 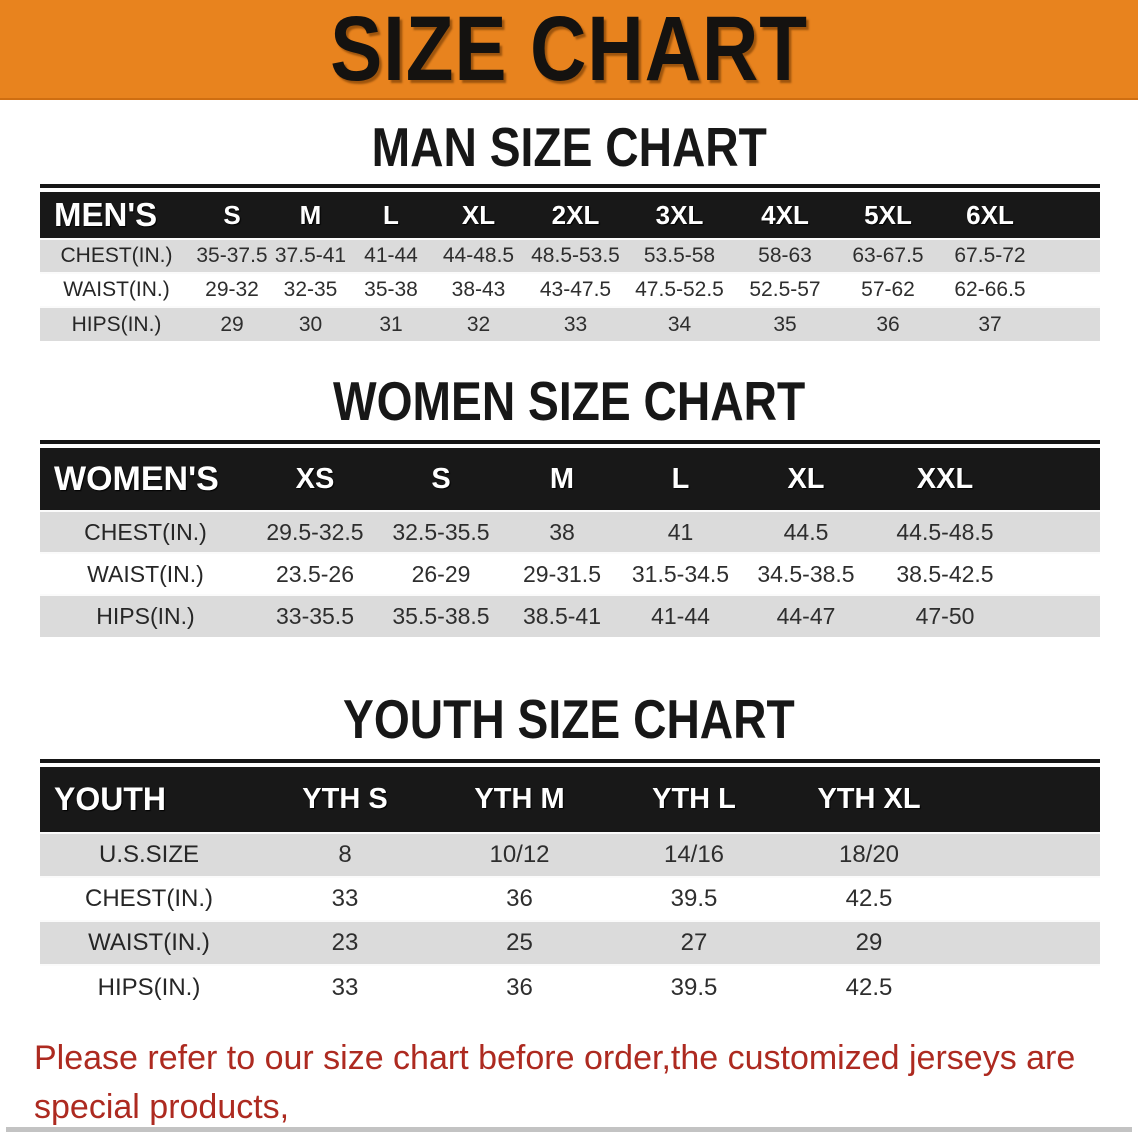 I want to click on measurement-value: 38, so click(x=562, y=531).